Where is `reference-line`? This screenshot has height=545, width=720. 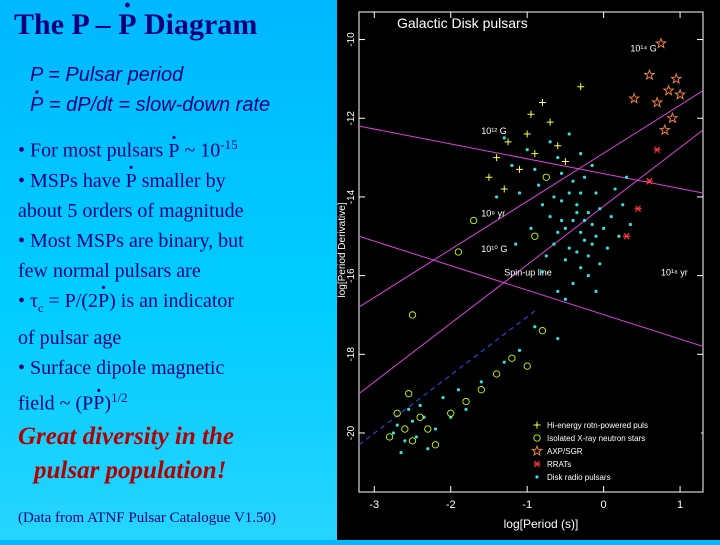
reference-line is located at coordinates (447, 378).